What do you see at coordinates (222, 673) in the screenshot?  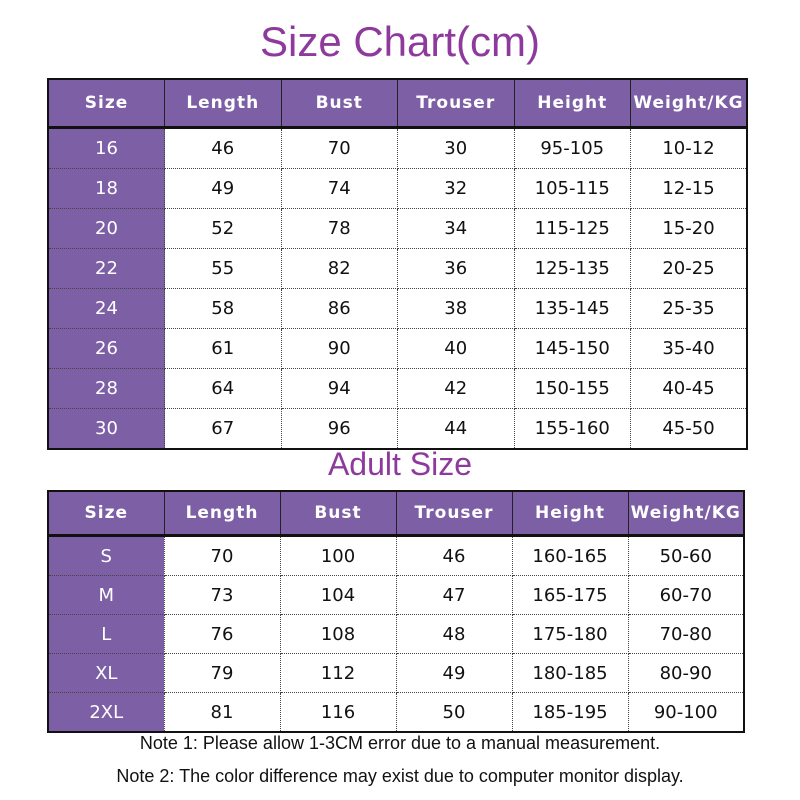 I see `value-cell: 79` at bounding box center [222, 673].